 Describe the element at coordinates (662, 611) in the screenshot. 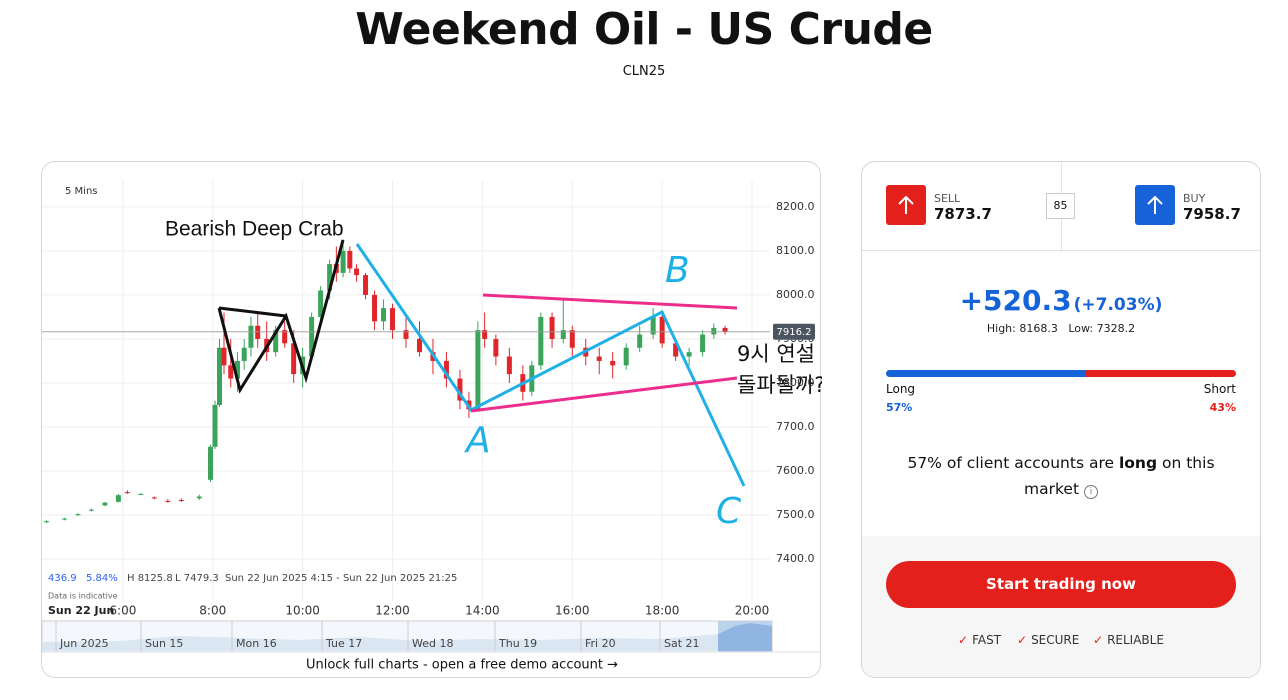

I see `x-tick-label: 18:00` at that location.